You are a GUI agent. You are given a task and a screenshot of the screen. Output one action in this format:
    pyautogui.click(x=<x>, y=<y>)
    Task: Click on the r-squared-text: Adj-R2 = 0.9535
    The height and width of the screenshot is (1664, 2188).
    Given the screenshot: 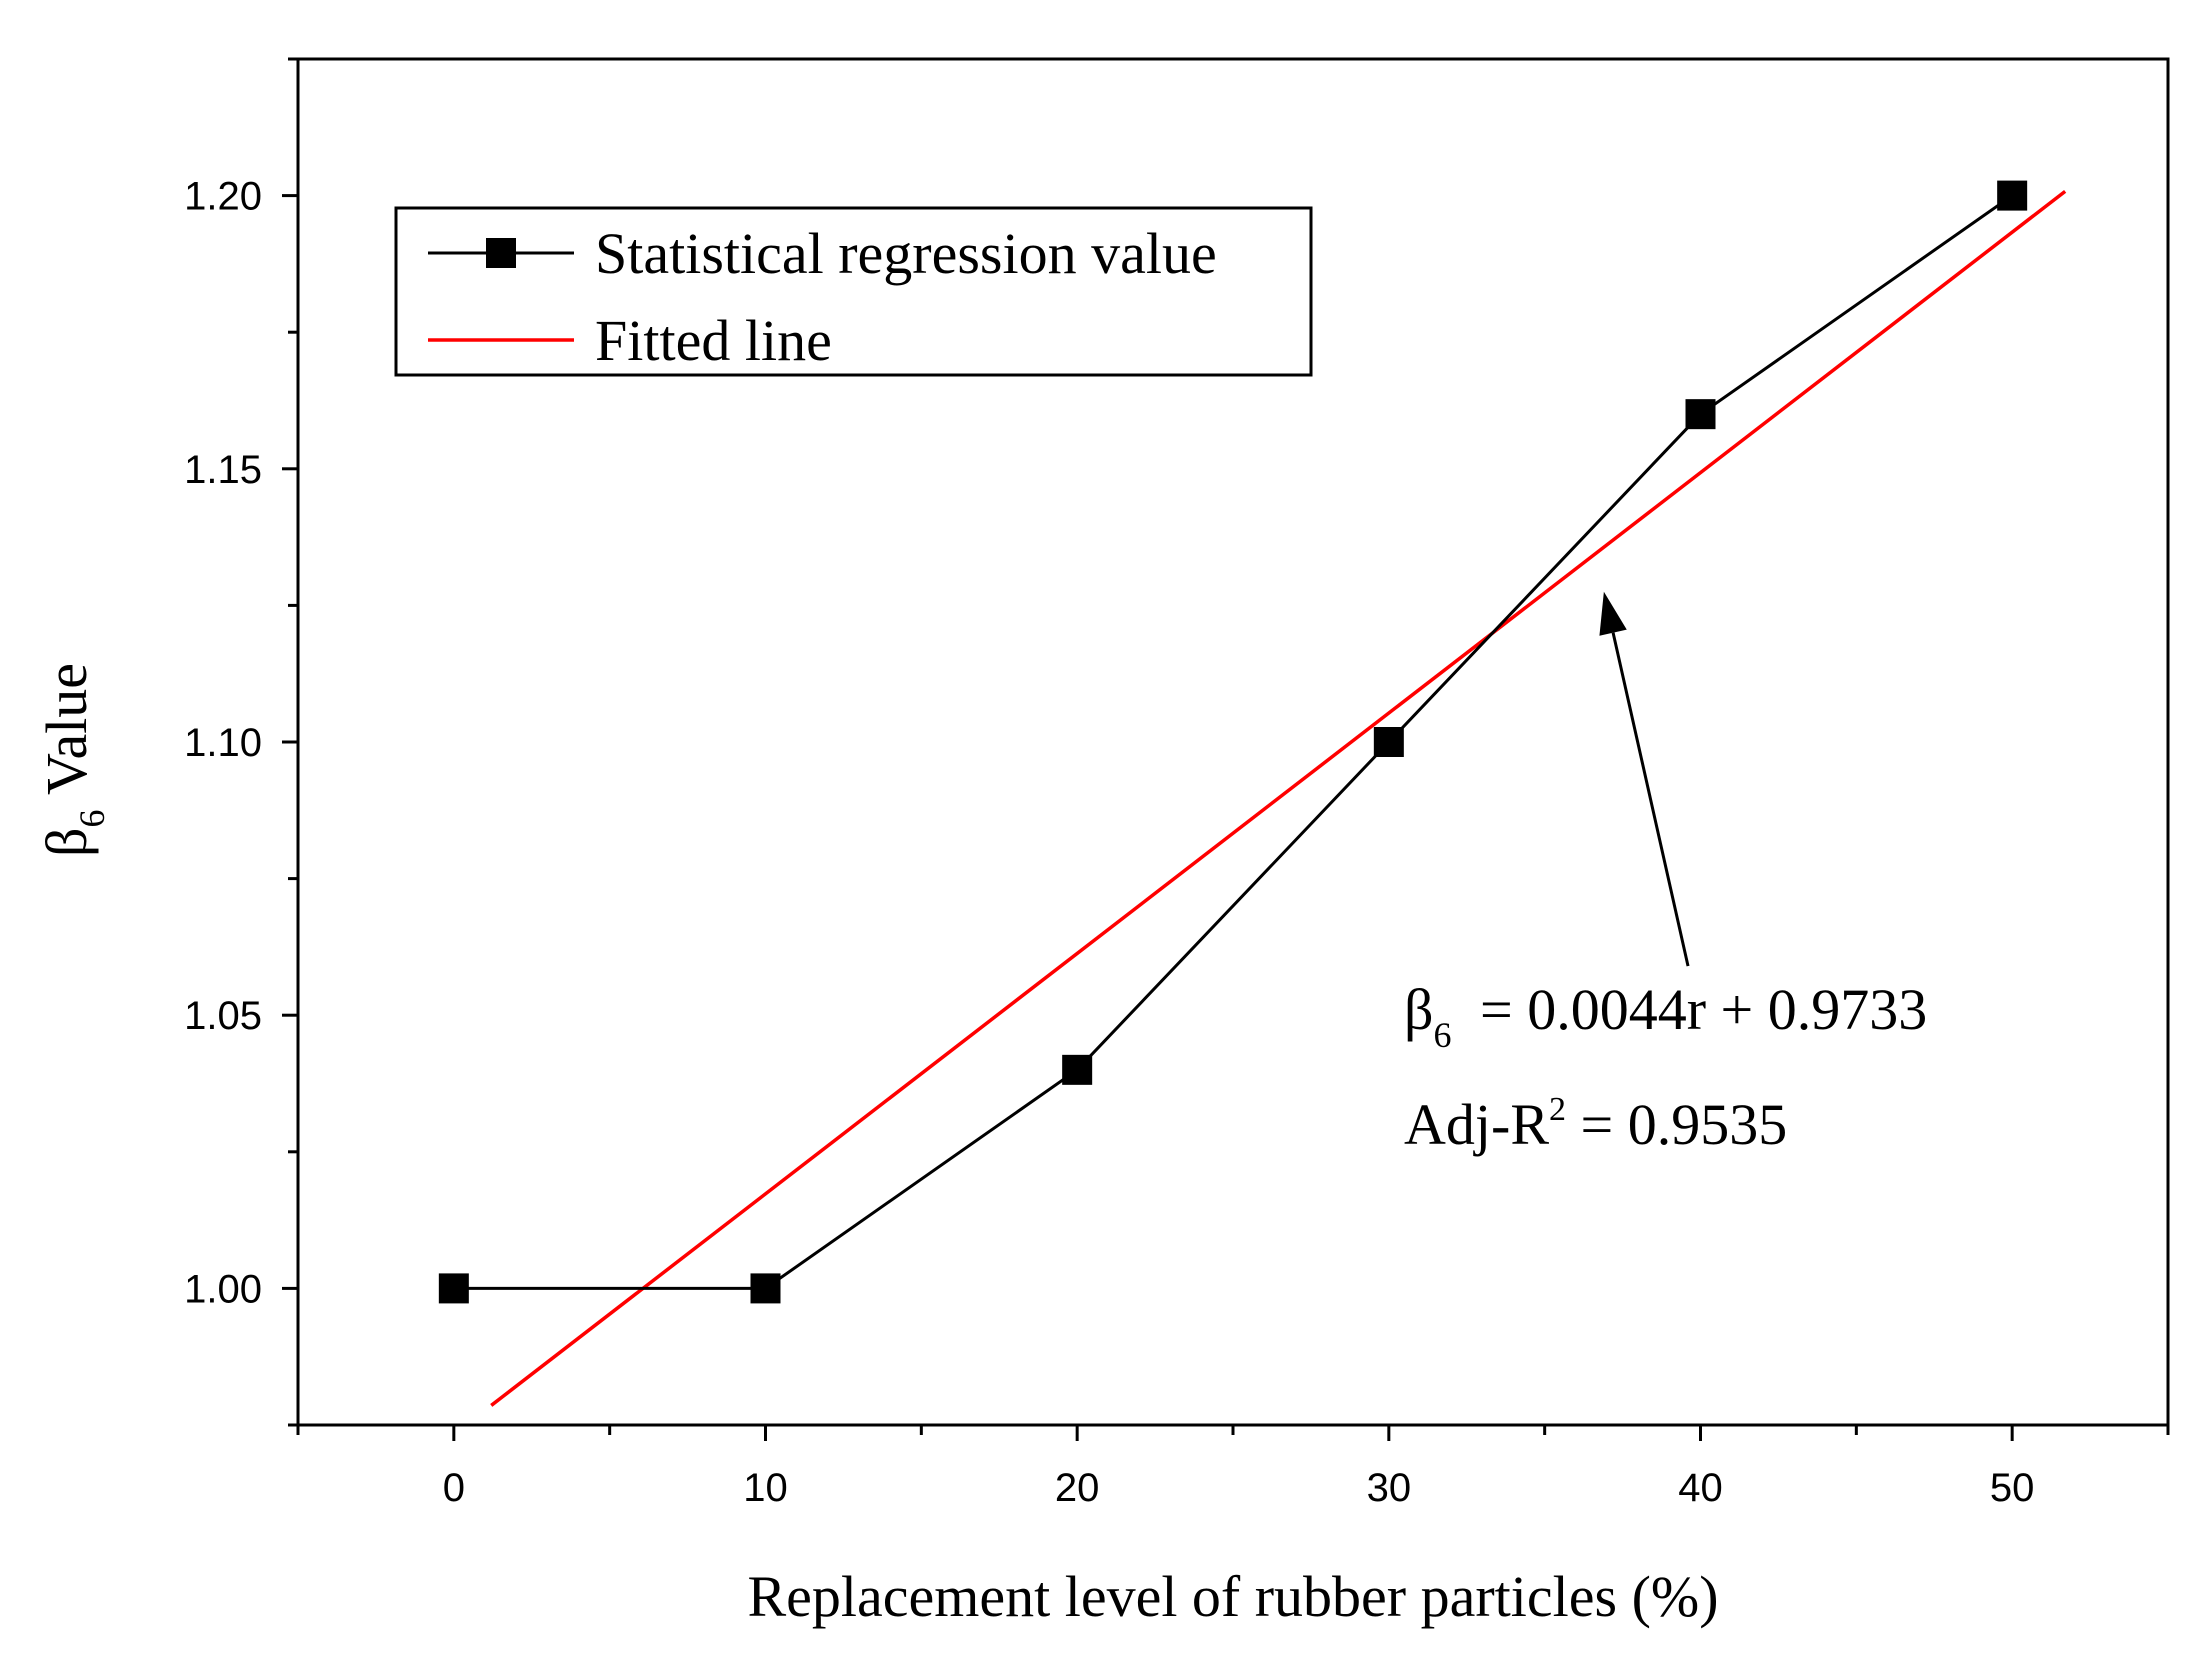 What is the action you would take?
    pyautogui.click(x=1595, y=1124)
    